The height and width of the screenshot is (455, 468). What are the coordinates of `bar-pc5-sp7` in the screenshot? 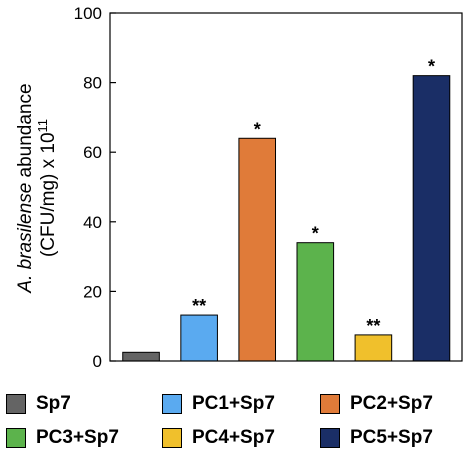 It's located at (431, 218).